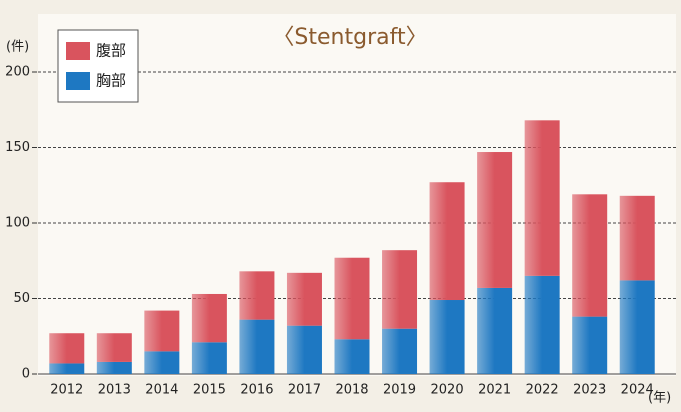 The image size is (681, 412). I want to click on chart-title: 〈Stentgraft〉, so click(349, 37).